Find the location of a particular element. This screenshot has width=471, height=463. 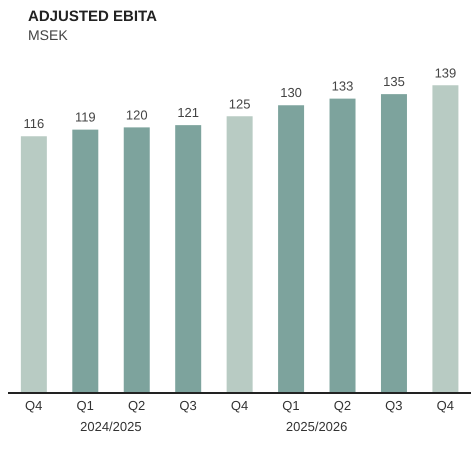

chart-title: ADJUSTED EBITA is located at coordinates (93, 16).